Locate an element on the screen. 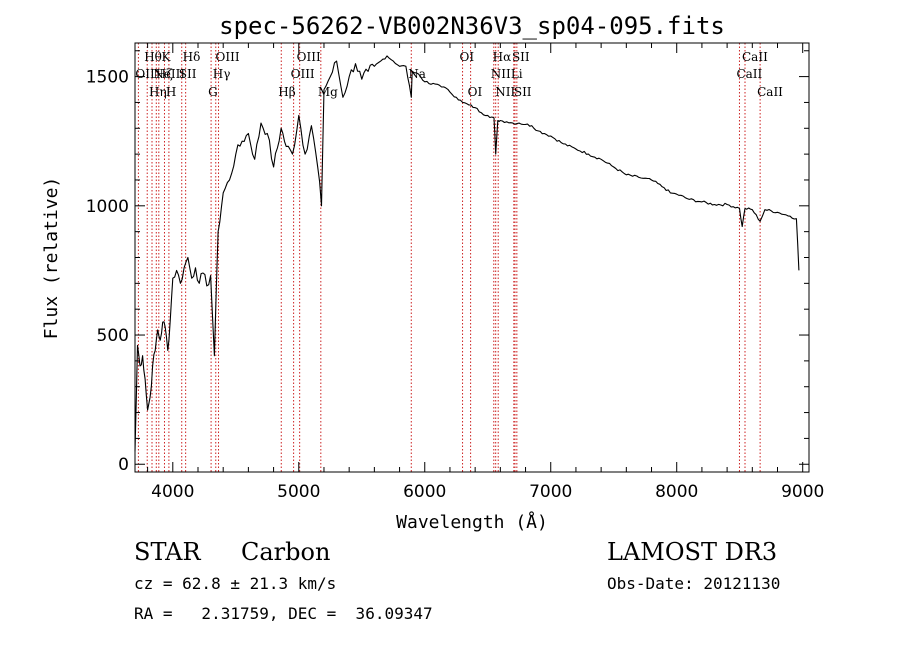 The image size is (900, 649). x-axis-label: Wavelength (Å) is located at coordinates (472, 522).